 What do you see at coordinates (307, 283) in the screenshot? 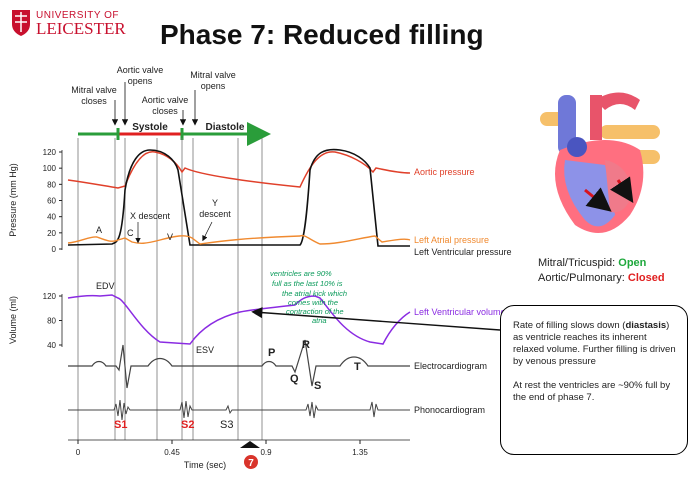
I see `part: full as the last 10% is` at bounding box center [307, 283].